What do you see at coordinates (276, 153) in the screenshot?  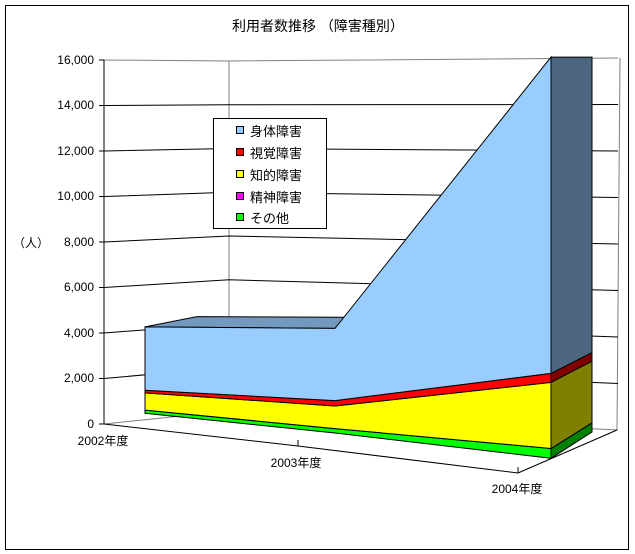 I see `legend-label: 視覚障害` at bounding box center [276, 153].